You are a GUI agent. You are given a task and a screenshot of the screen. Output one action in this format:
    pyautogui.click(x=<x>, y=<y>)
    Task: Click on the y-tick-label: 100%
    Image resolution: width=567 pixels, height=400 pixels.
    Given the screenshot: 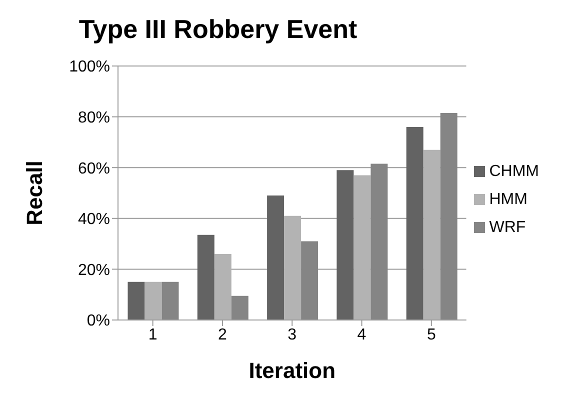 What is the action you would take?
    pyautogui.click(x=89, y=67)
    